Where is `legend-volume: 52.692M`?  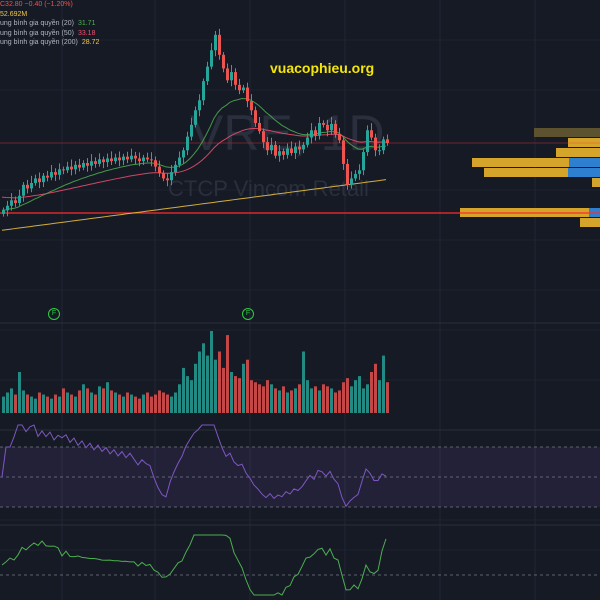 legend-volume: 52.692M is located at coordinates (14, 14).